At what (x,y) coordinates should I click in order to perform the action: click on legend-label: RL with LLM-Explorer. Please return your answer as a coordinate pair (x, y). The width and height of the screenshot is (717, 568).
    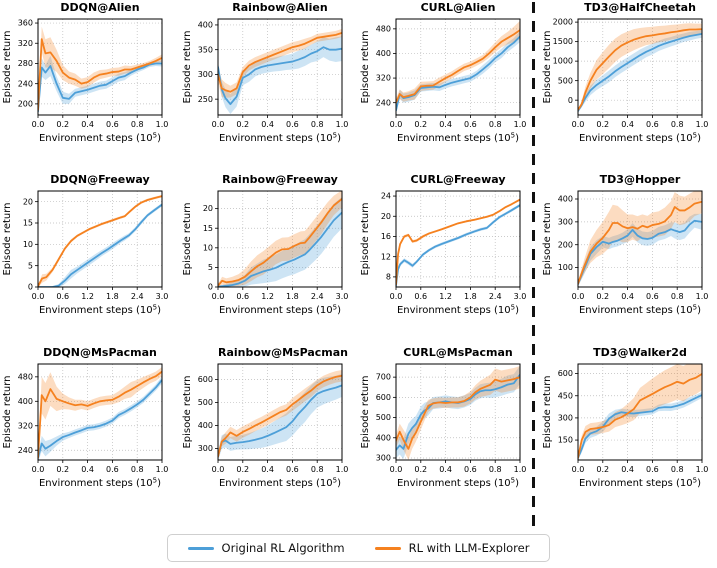
    Looking at the image, I should click on (469, 548).